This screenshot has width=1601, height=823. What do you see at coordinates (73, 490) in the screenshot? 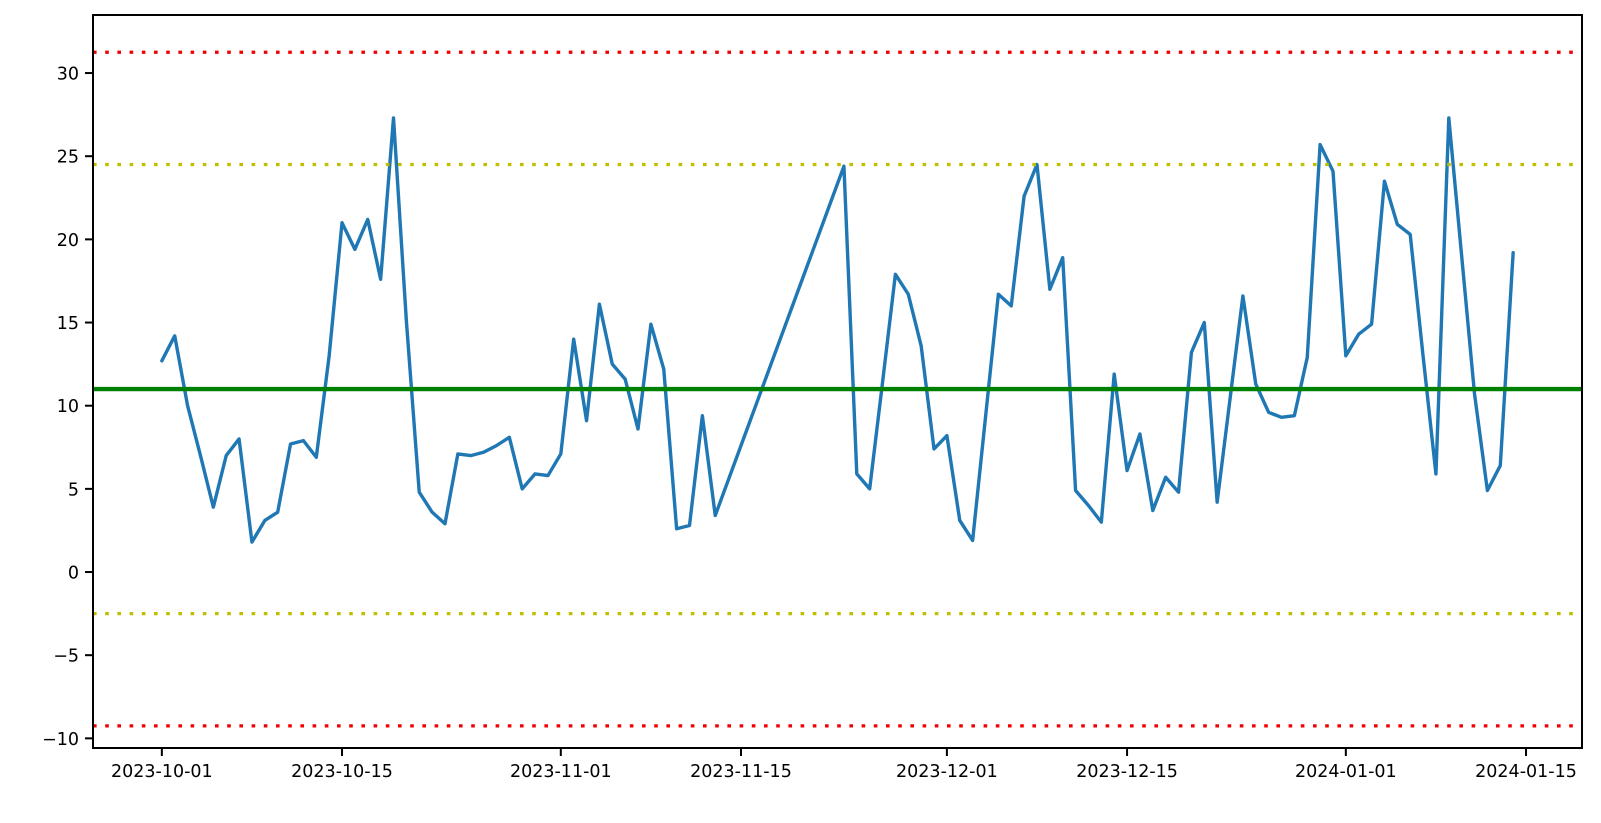
I see `y-axis-tick-label: 5` at bounding box center [73, 490].